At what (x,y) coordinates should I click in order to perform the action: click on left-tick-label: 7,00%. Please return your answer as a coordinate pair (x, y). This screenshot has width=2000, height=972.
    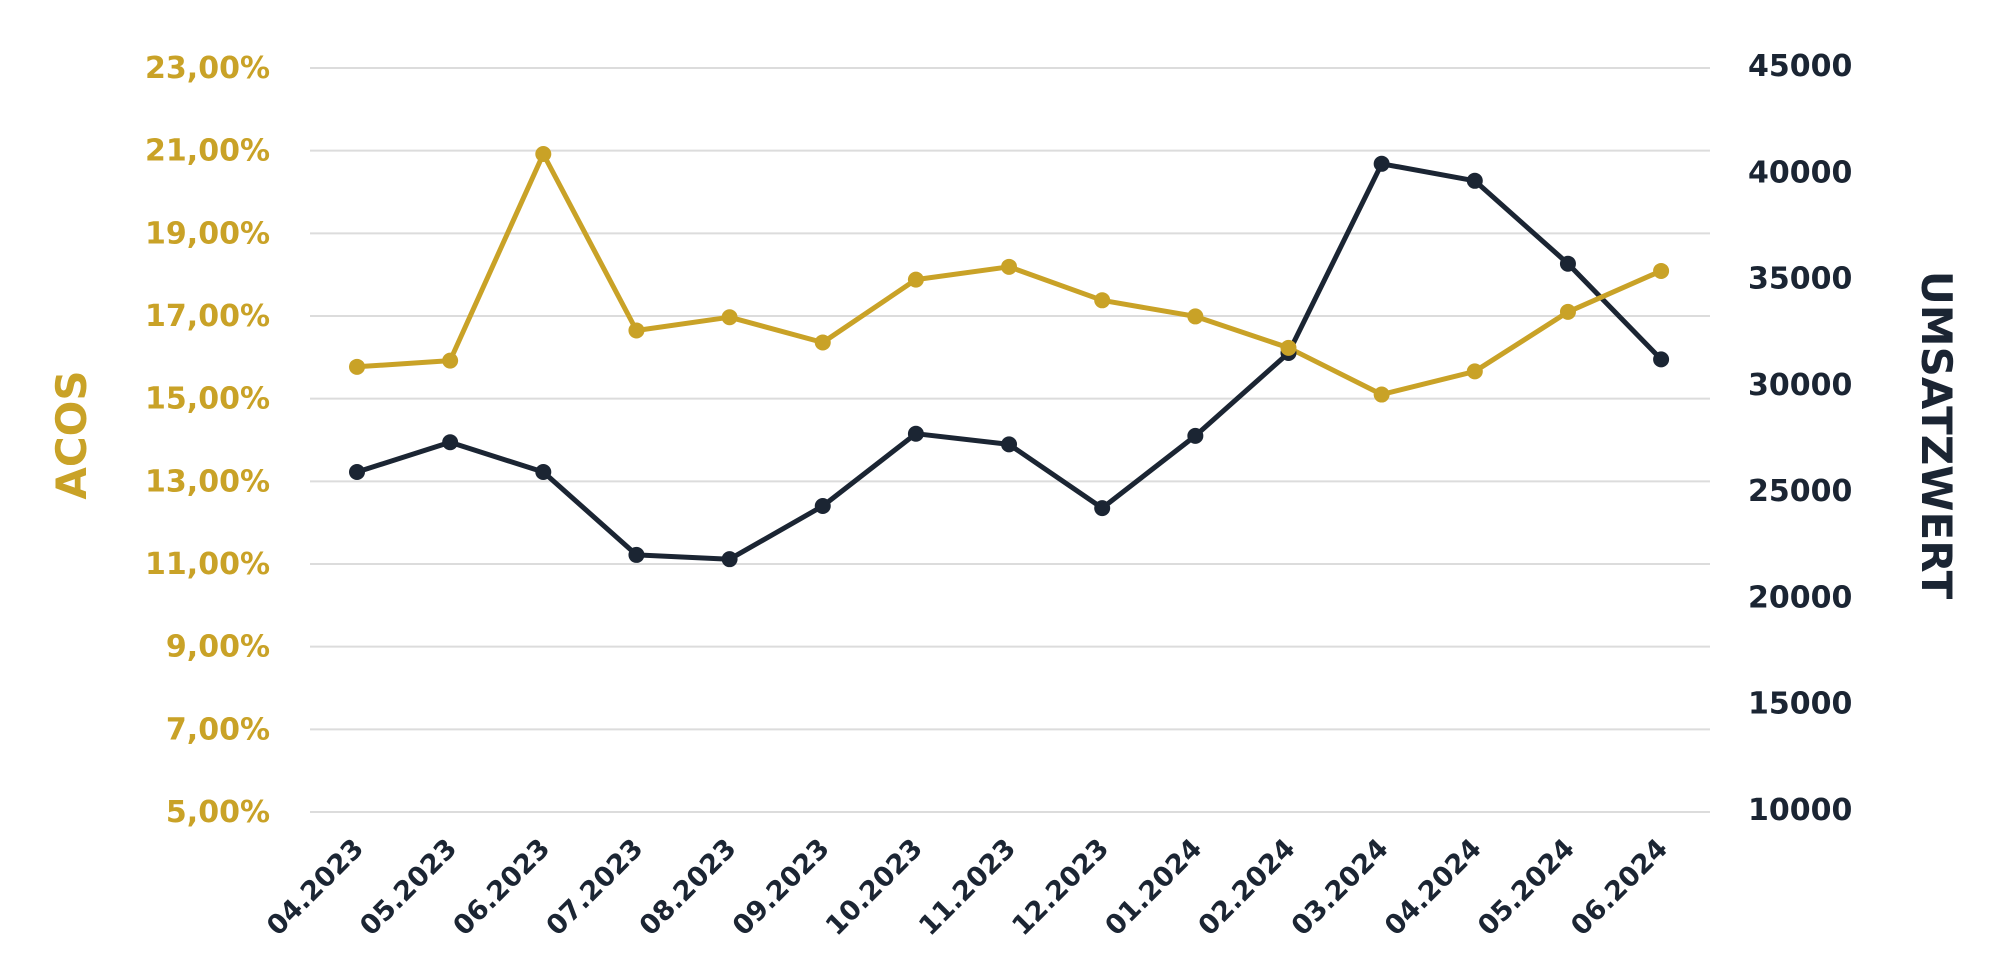
    Looking at the image, I should click on (218, 729).